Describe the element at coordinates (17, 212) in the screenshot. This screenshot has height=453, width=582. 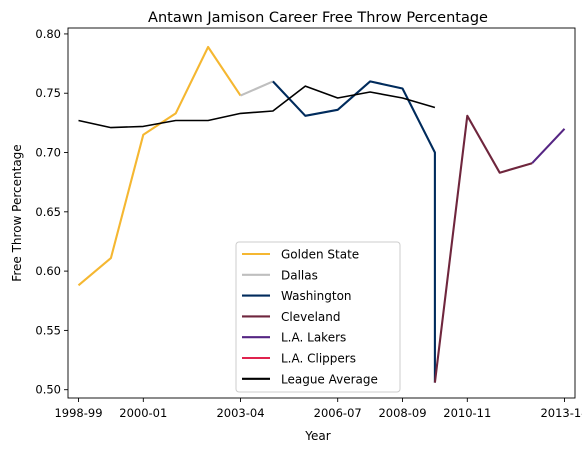
I see `y-axis-label: Free Throw Percentage` at that location.